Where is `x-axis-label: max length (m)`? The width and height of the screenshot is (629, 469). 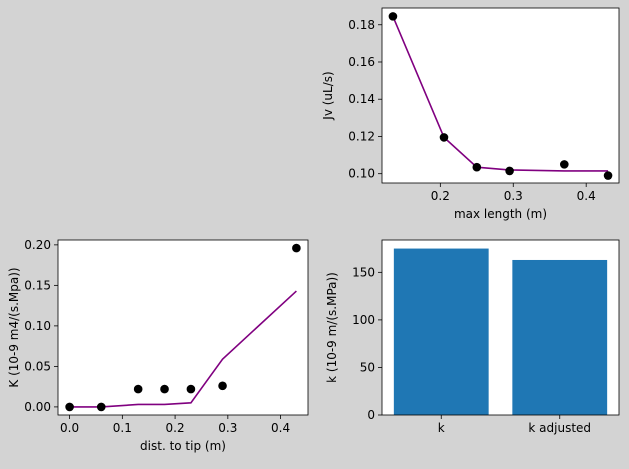
x-axis-label: max length (m) is located at coordinates (500, 214).